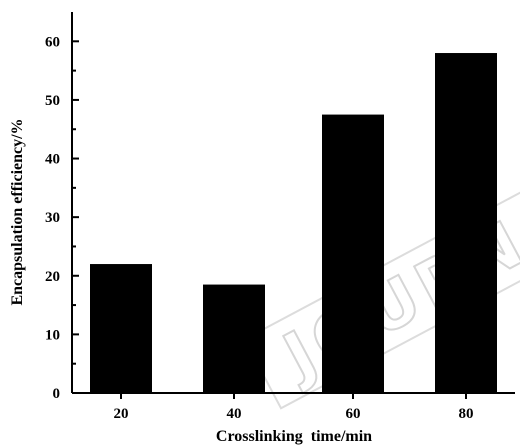 The width and height of the screenshot is (520, 446). Describe the element at coordinates (17, 211) in the screenshot. I see `y-axis-title: Encapsulation efficiency/%` at that location.